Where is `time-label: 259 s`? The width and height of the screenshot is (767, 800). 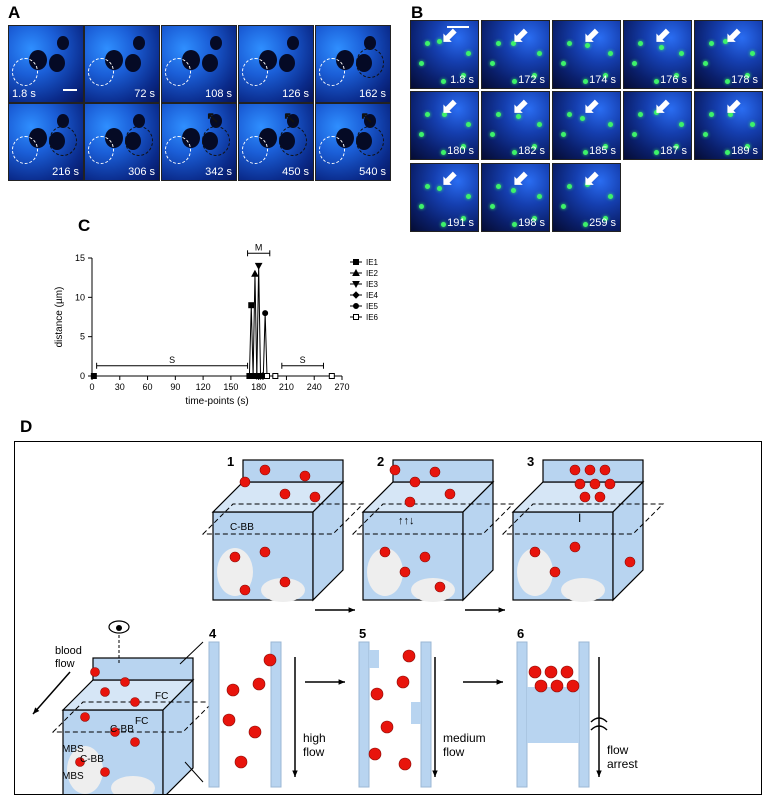 time-label: 259 s is located at coordinates (602, 223).